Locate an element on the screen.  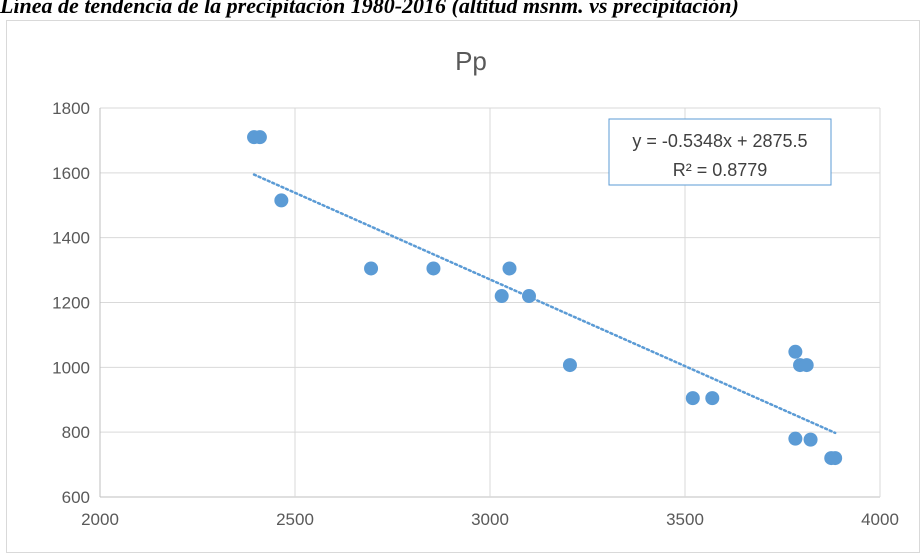
x-tick-label: 2500 is located at coordinates (295, 519).